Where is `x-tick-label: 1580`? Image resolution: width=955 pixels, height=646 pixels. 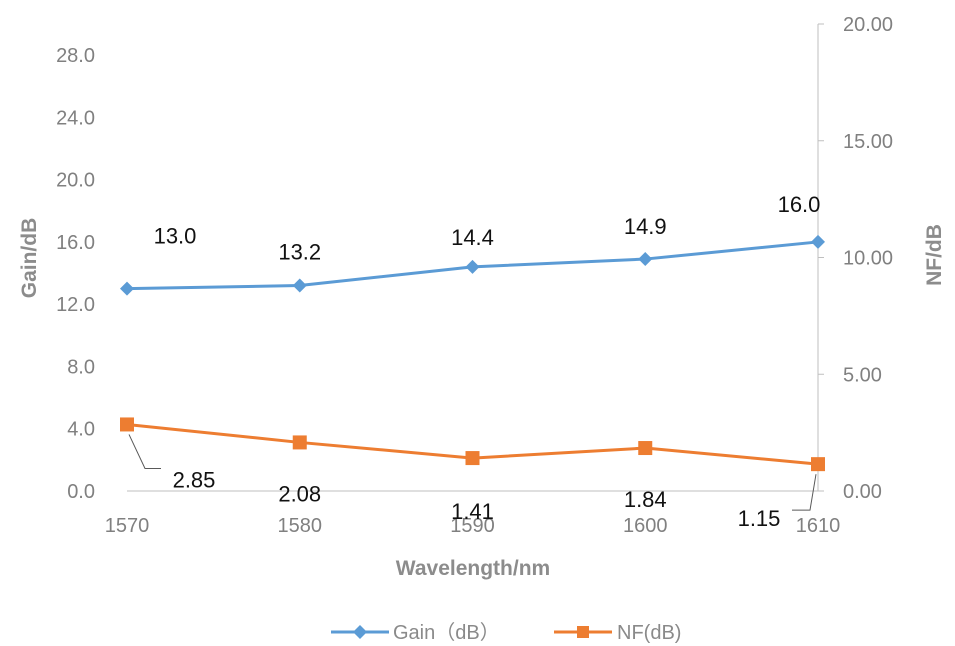 x-tick-label: 1580 is located at coordinates (300, 526).